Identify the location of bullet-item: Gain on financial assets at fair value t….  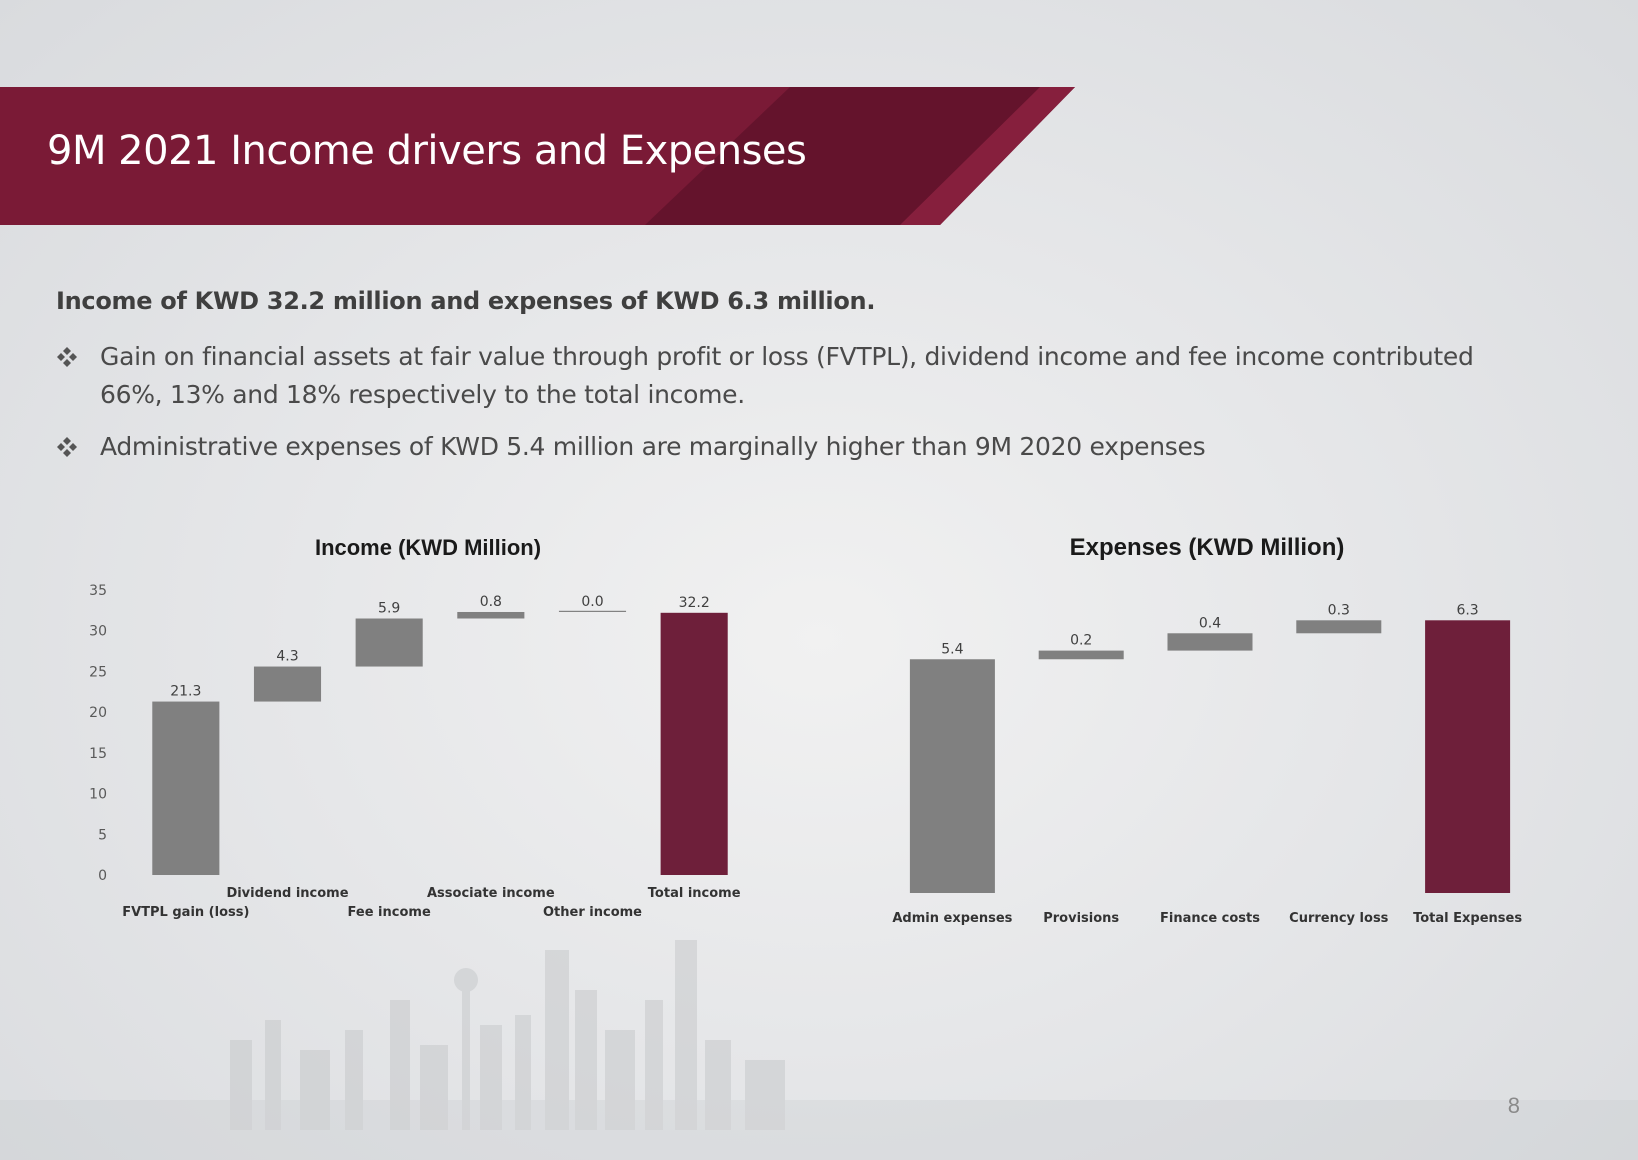
(796, 376).